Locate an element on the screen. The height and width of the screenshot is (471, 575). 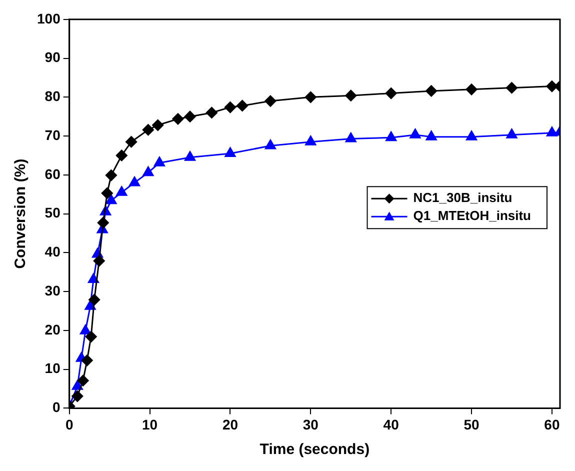
y-tick-label: 10 is located at coordinates (52, 368).